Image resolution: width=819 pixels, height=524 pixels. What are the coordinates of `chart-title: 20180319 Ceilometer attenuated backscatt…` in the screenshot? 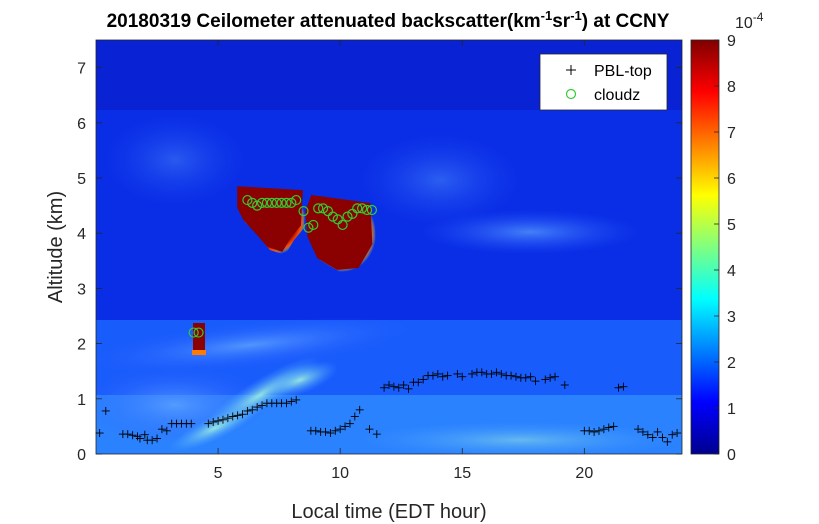 It's located at (388, 20).